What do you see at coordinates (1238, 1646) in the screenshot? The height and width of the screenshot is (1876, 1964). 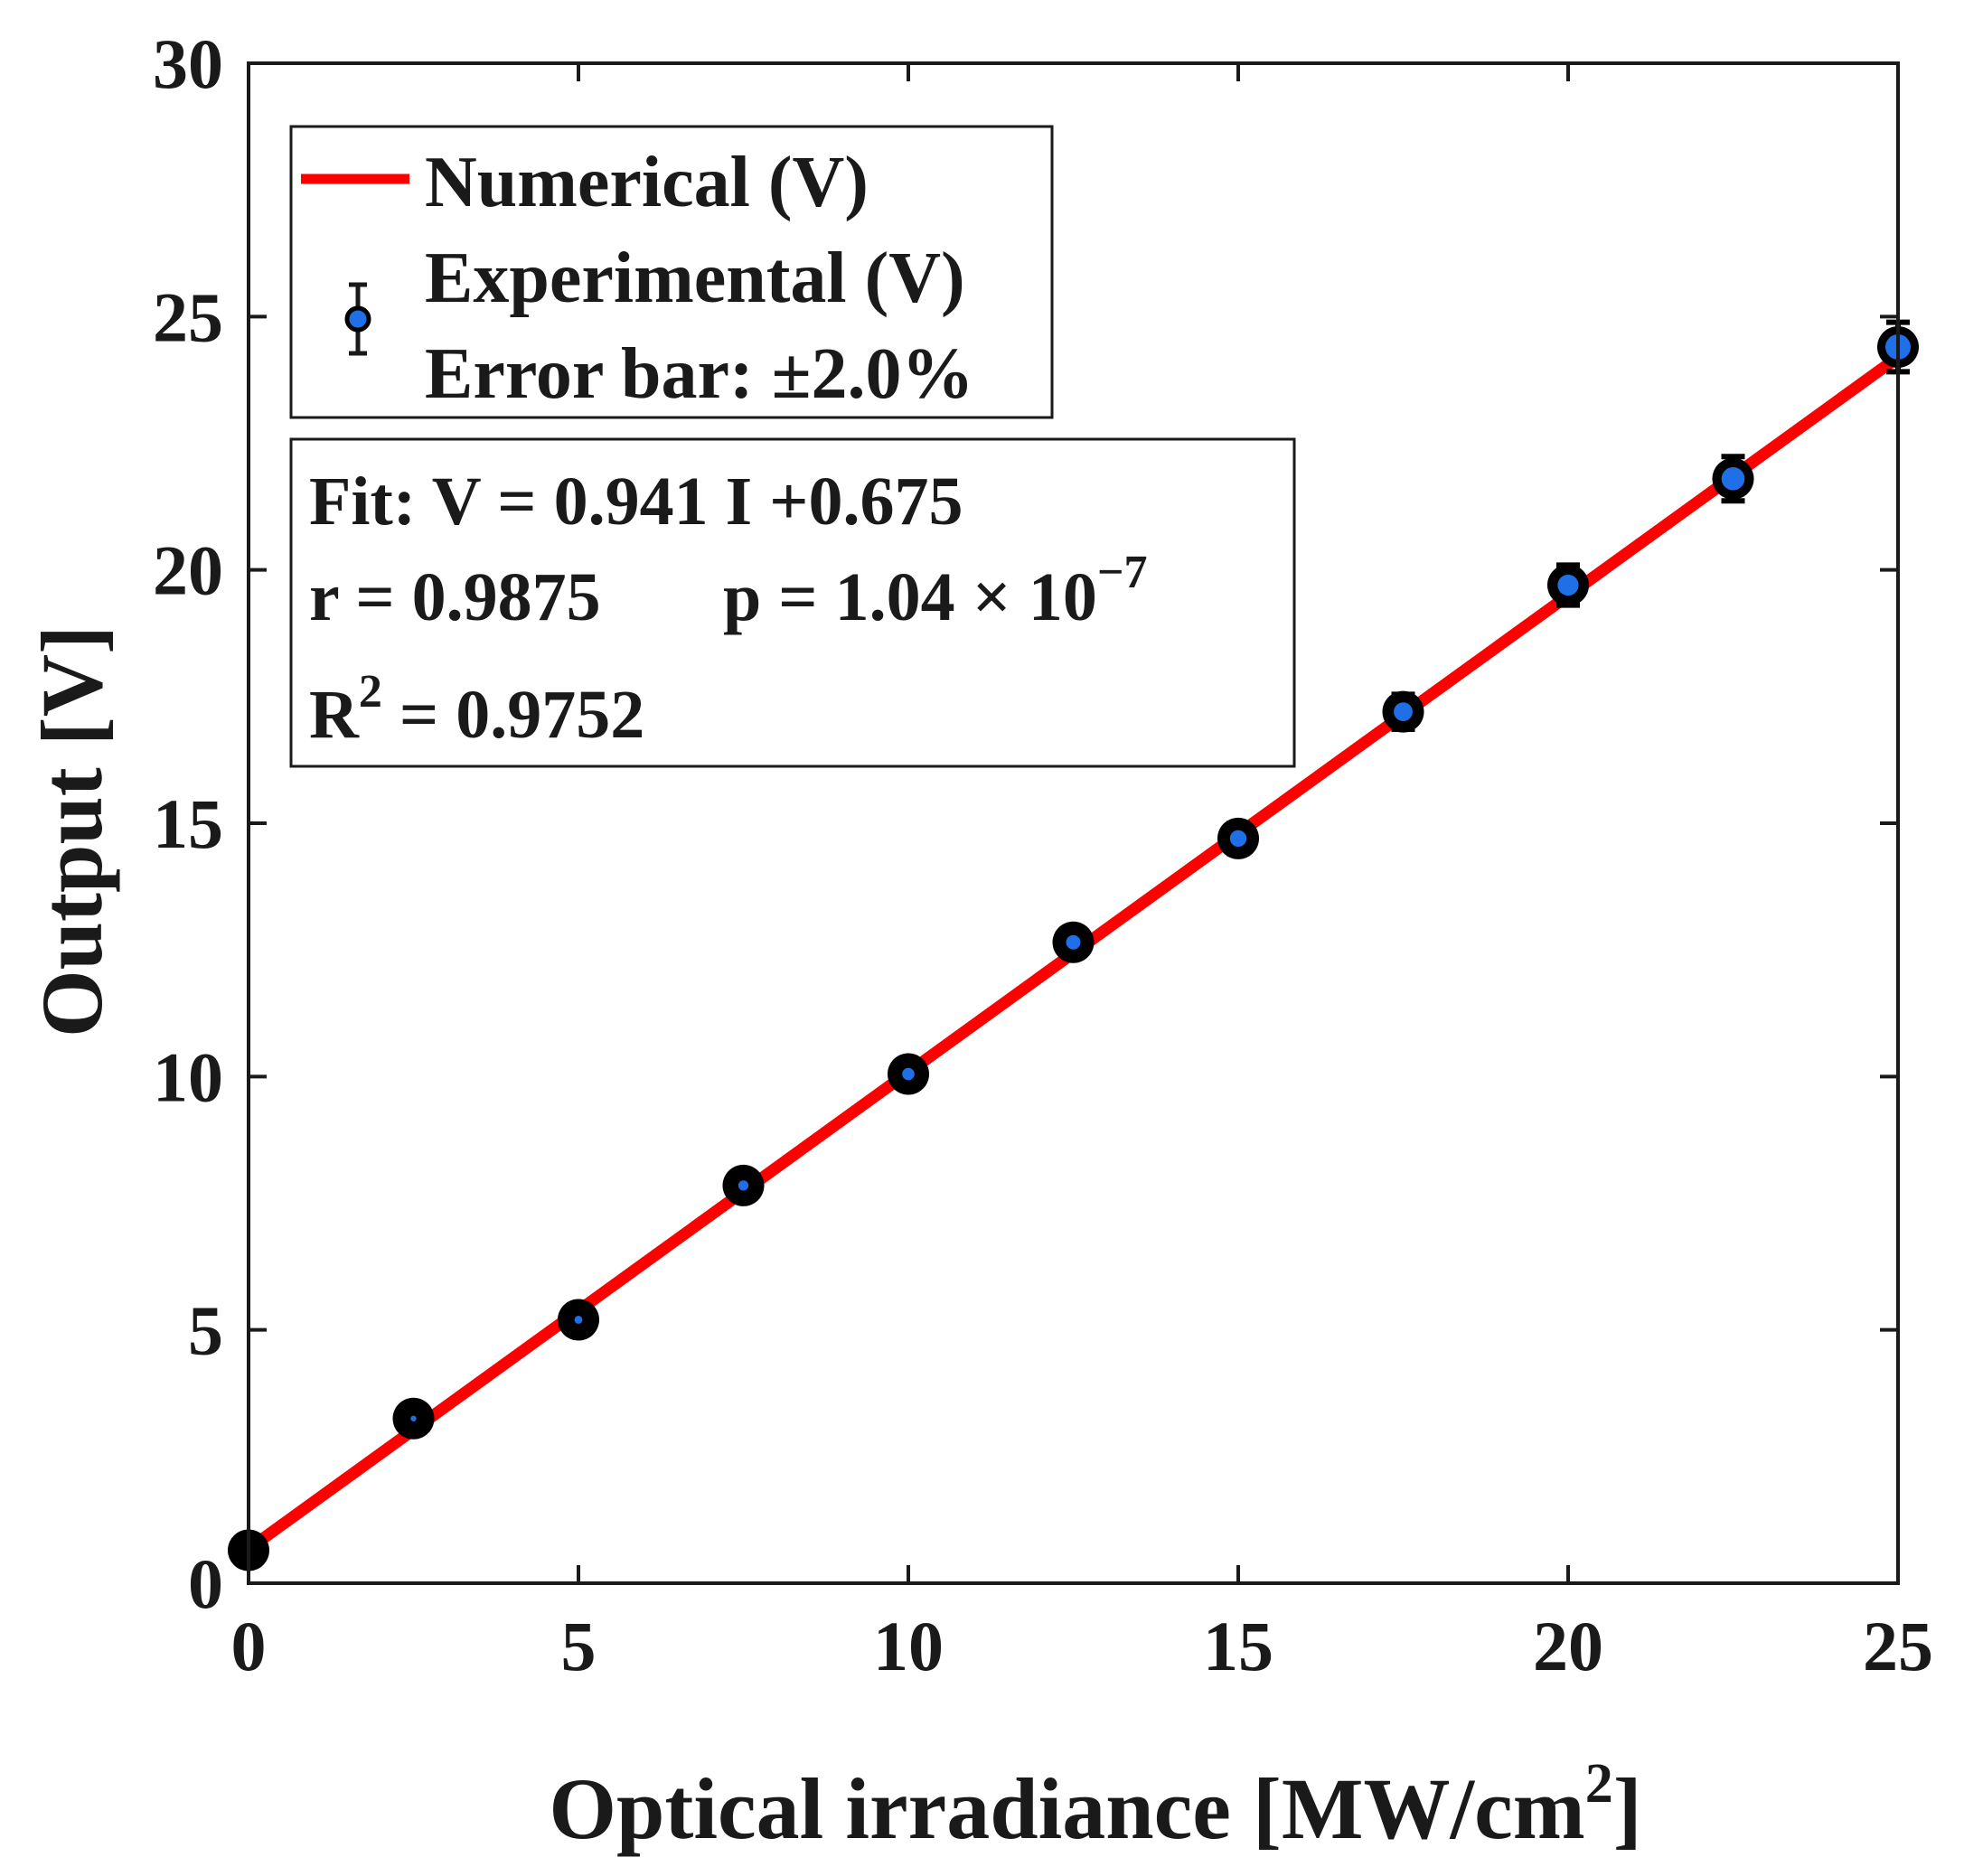 I see `x-tick-label: 15` at bounding box center [1238, 1646].